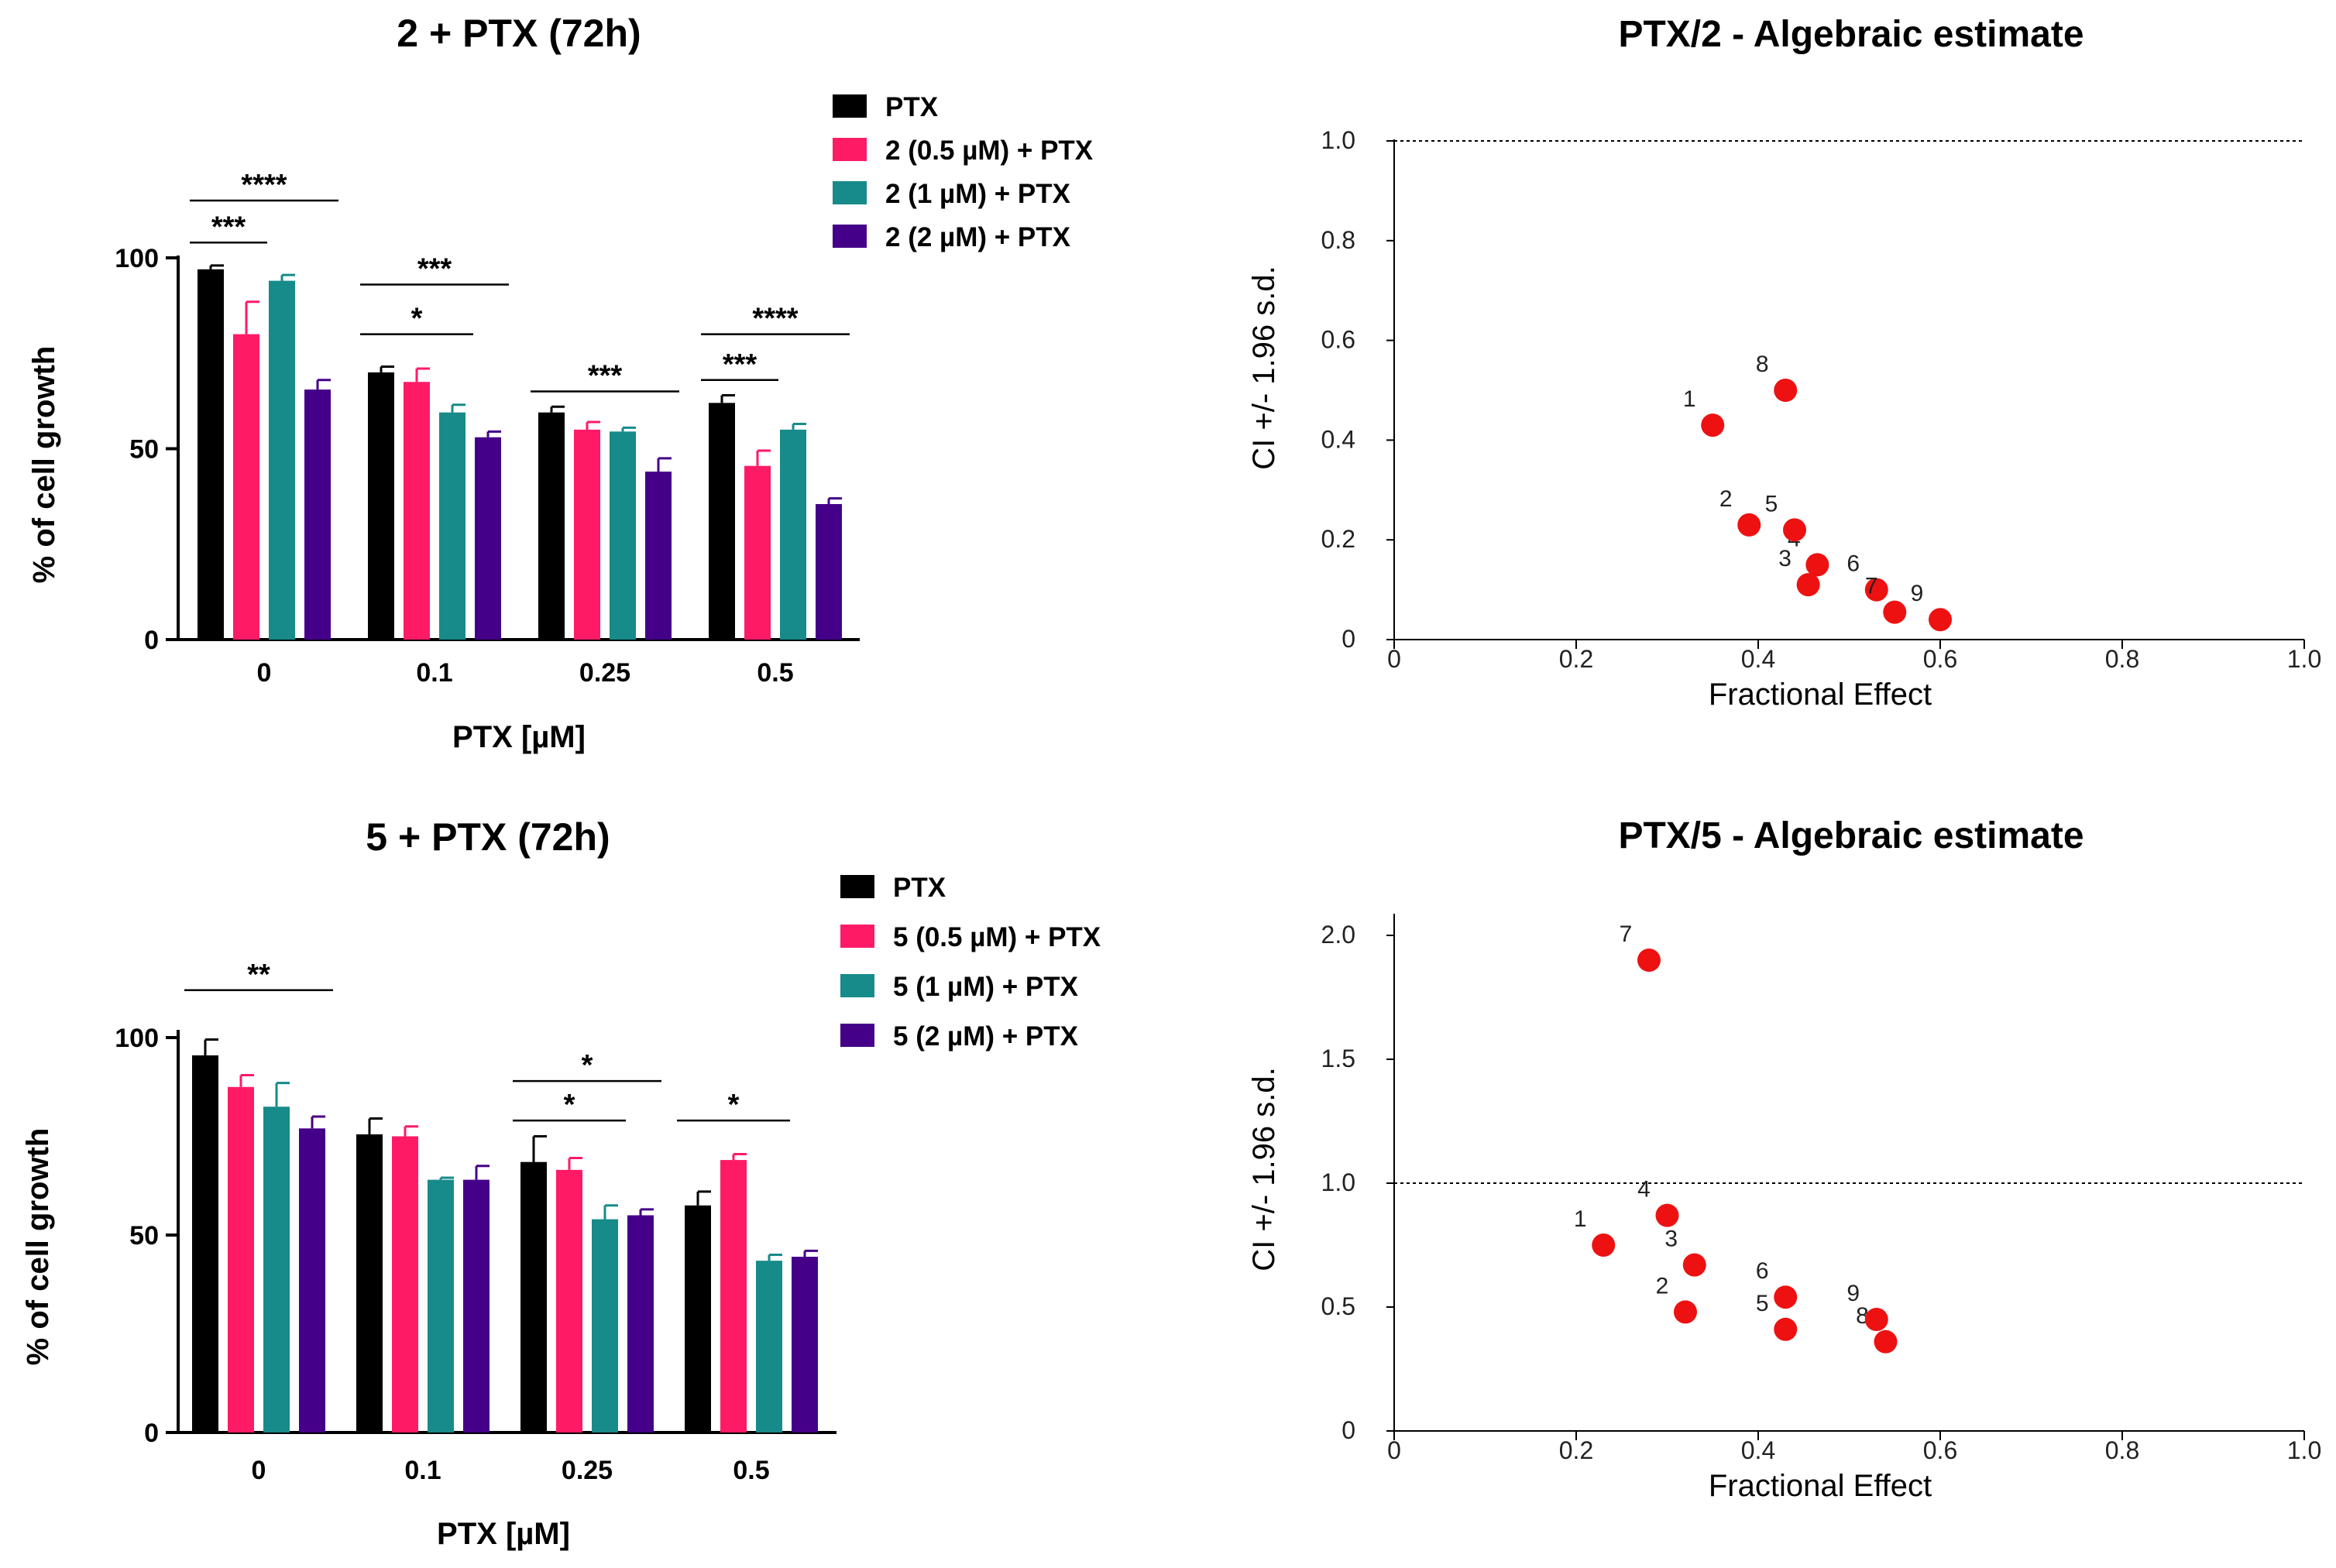  Describe the element at coordinates (1264, 1169) in the screenshot. I see `y-axis-label: CI +/- 1.96 s.d.` at that location.